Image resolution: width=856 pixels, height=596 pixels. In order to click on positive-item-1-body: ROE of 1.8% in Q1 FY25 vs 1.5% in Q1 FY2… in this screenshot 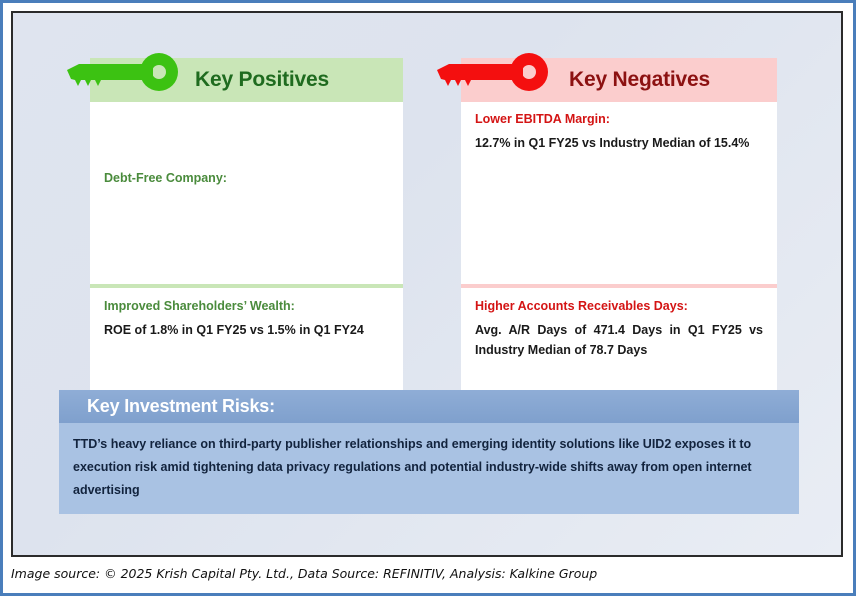, I will do `click(234, 329)`.